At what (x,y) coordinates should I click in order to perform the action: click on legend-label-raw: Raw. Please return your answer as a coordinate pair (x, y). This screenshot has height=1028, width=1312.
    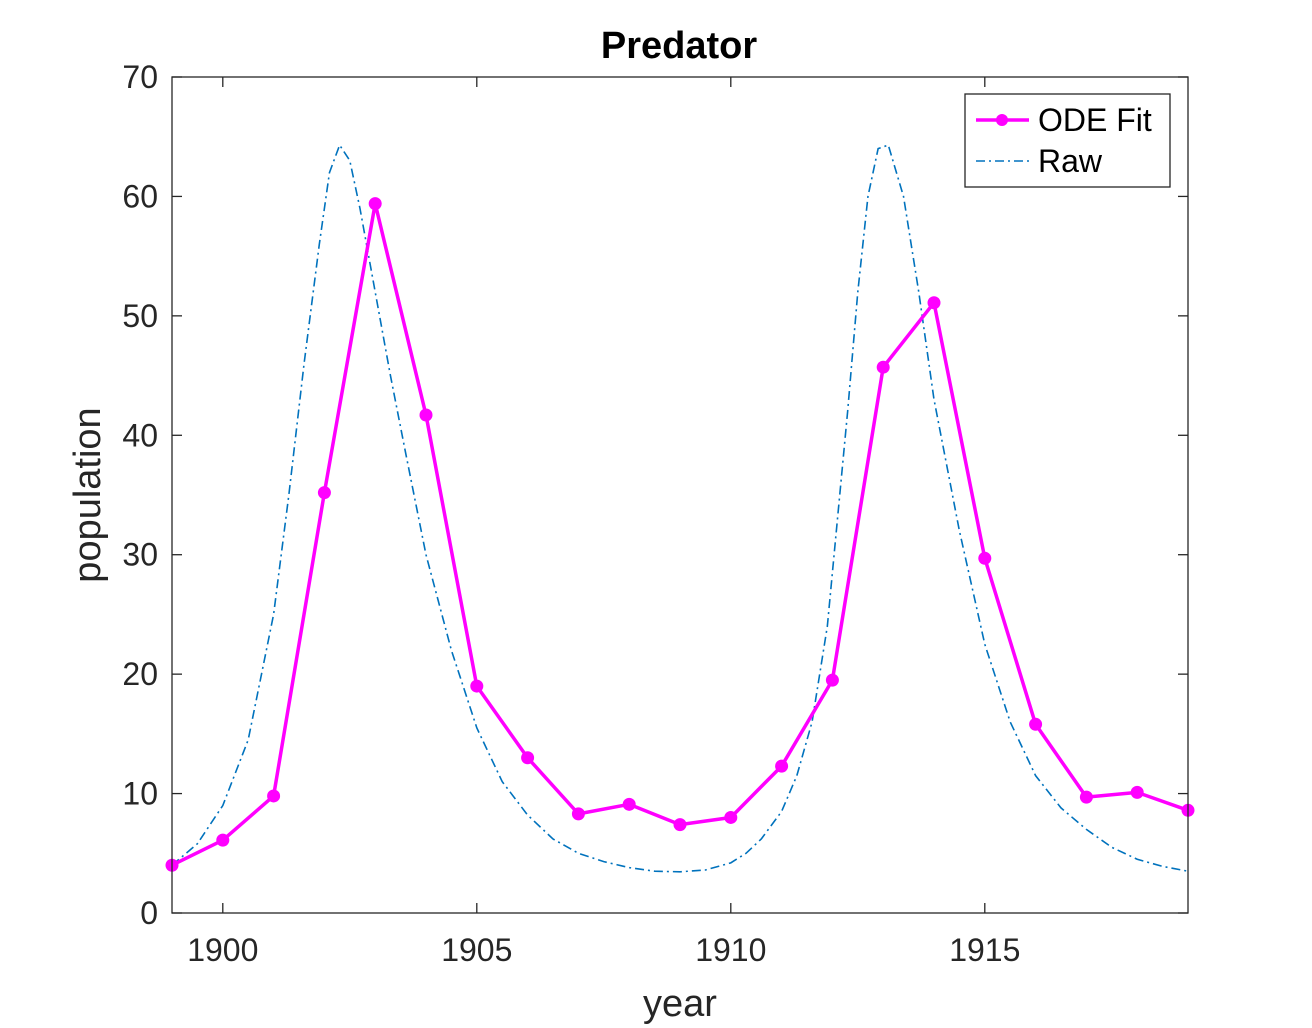
    Looking at the image, I should click on (1070, 161).